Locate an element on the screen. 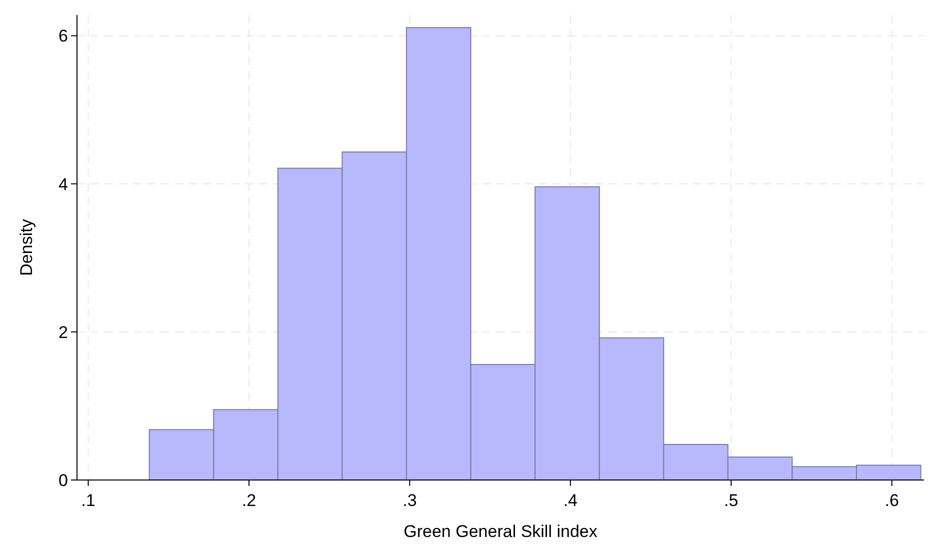  y-tick-label: 4 is located at coordinates (63, 184).